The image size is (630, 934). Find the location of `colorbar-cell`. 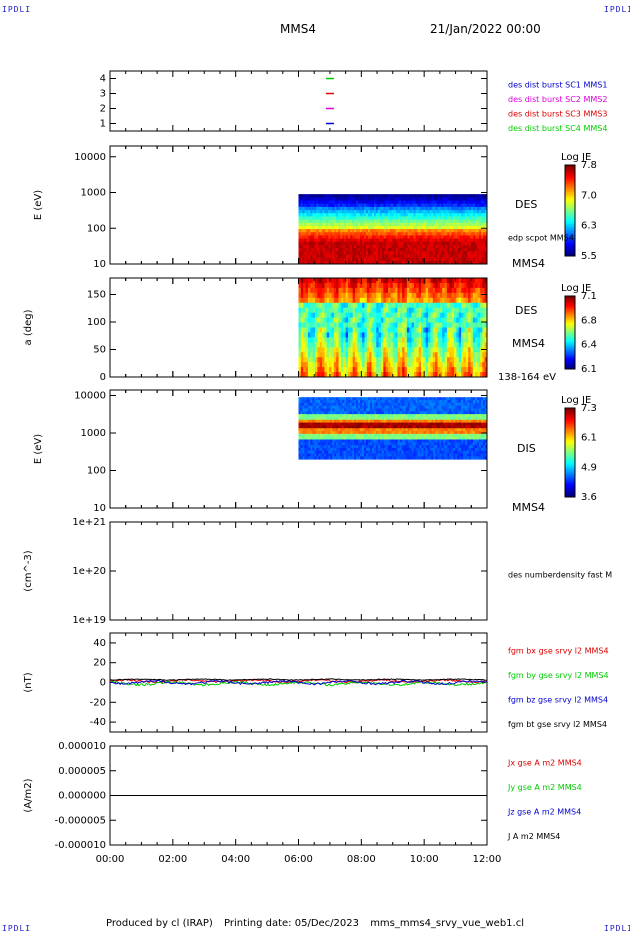

colorbar-cell is located at coordinates (570, 339).